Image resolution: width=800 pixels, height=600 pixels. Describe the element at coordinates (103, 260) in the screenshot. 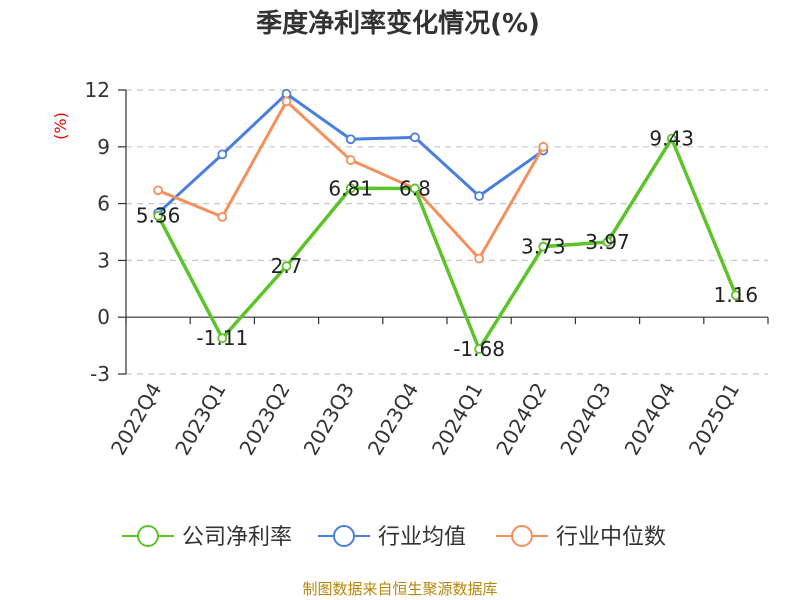

I see `y-tick-label: 3` at that location.